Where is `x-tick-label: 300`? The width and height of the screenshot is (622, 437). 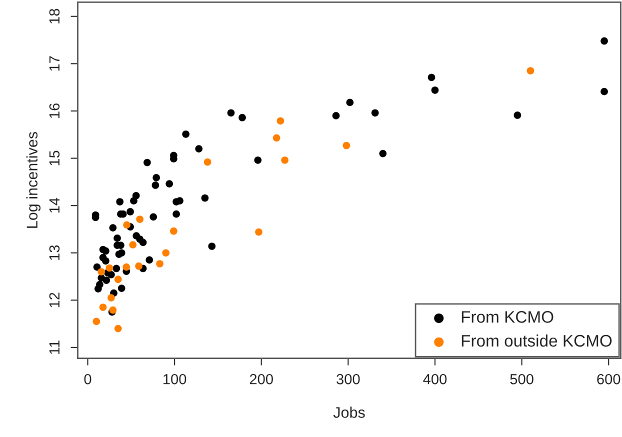
x-tick-label: 300 is located at coordinates (348, 379).